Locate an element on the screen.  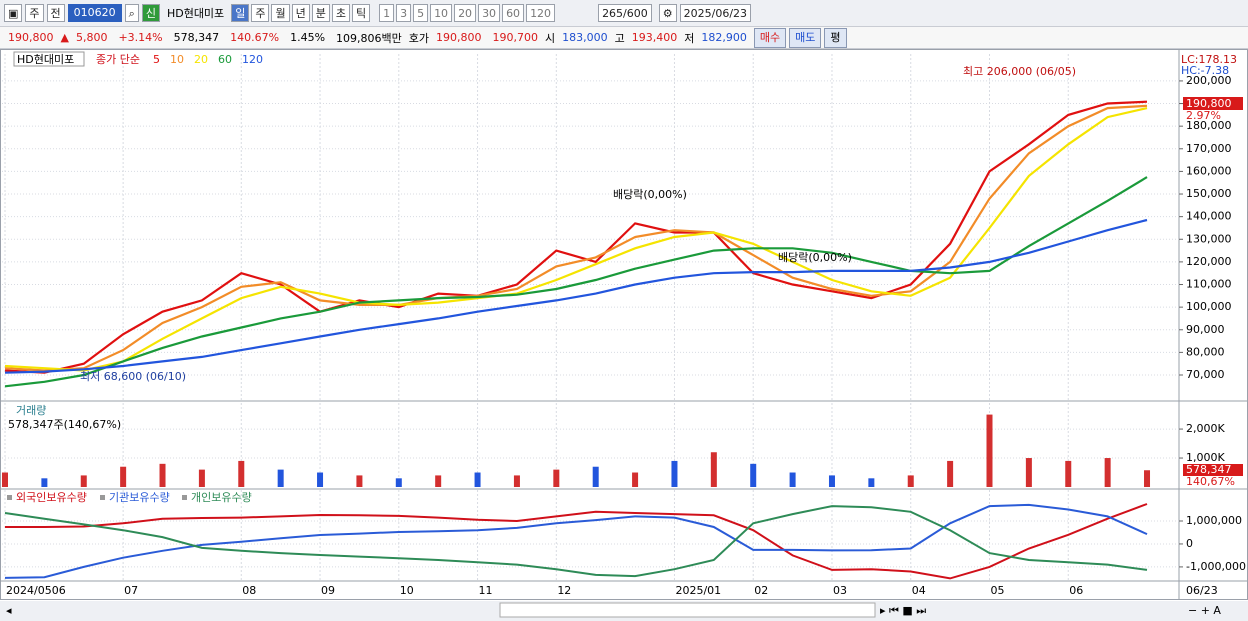
price: 190,800 is located at coordinates (31, 37).